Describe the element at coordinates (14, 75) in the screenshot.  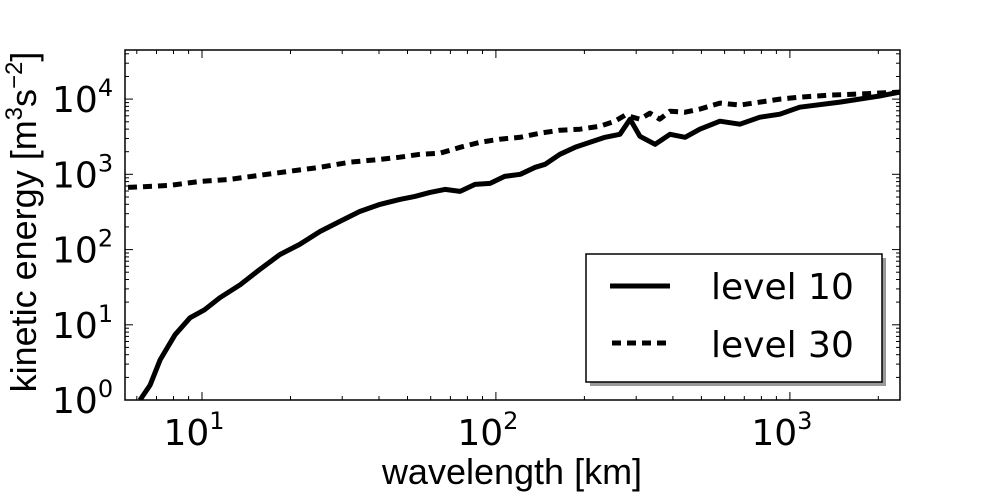
I see `y-axis-label-sup2: −2` at that location.